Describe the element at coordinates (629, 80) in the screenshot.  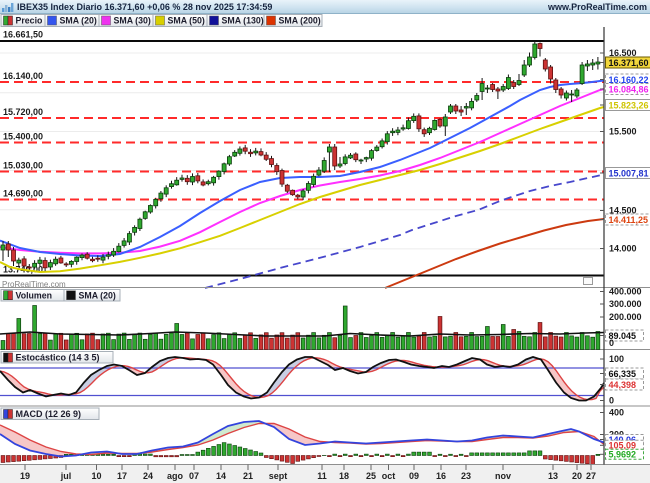
I see `svg-text: 16.160,22` at that location.